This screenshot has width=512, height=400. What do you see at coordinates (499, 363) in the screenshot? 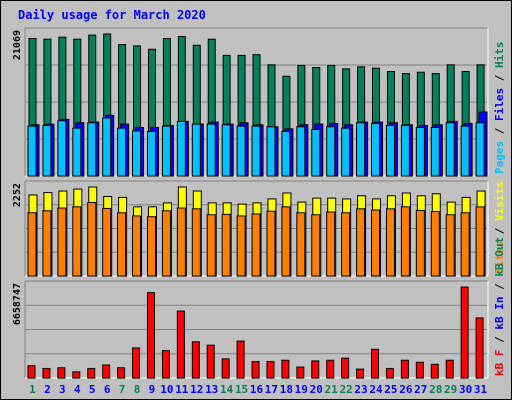
I see `legend-item: kB F` at bounding box center [499, 363].